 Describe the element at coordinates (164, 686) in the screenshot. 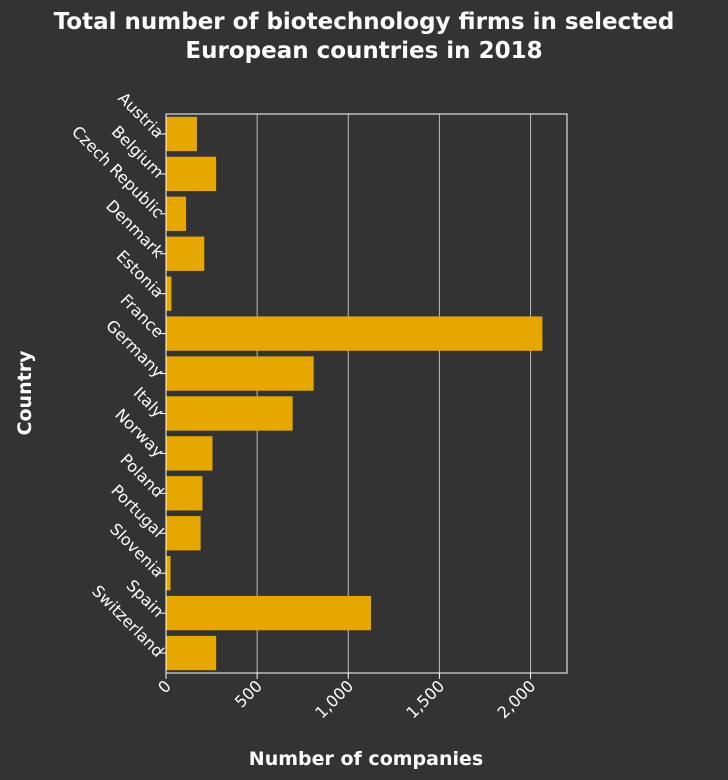

I see `x-tick-label: 0` at that location.